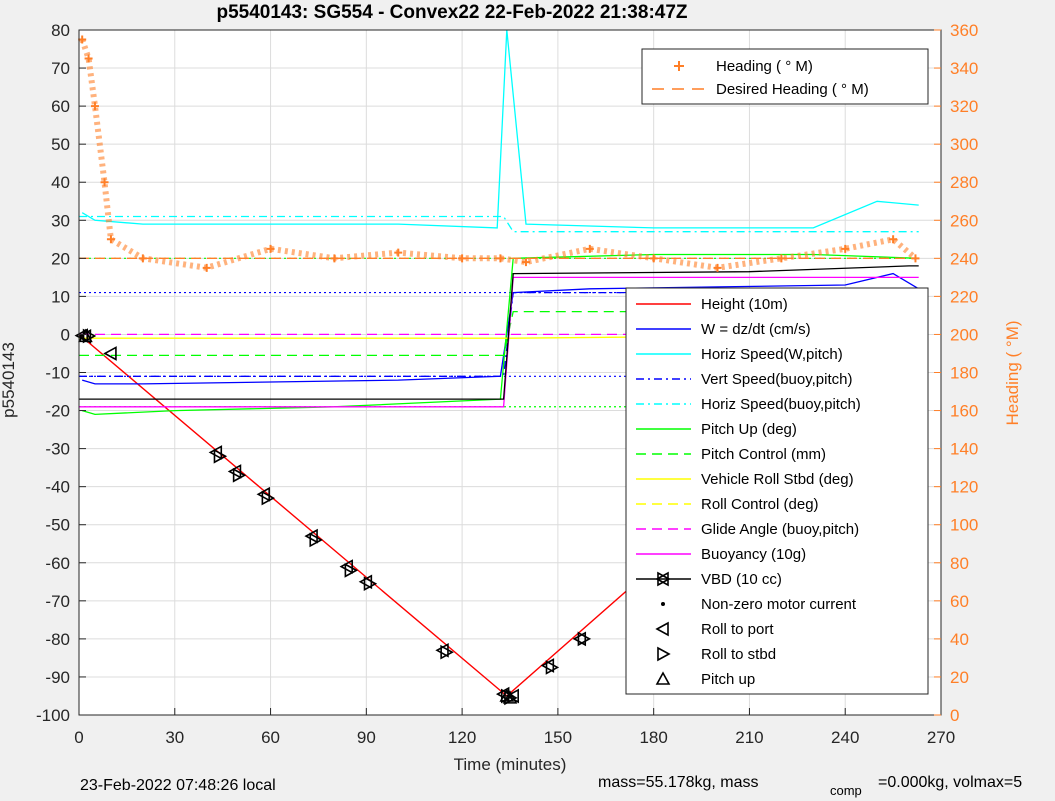  Describe the element at coordinates (174, 737) in the screenshot. I see `x-tick-label-1: 30` at that location.